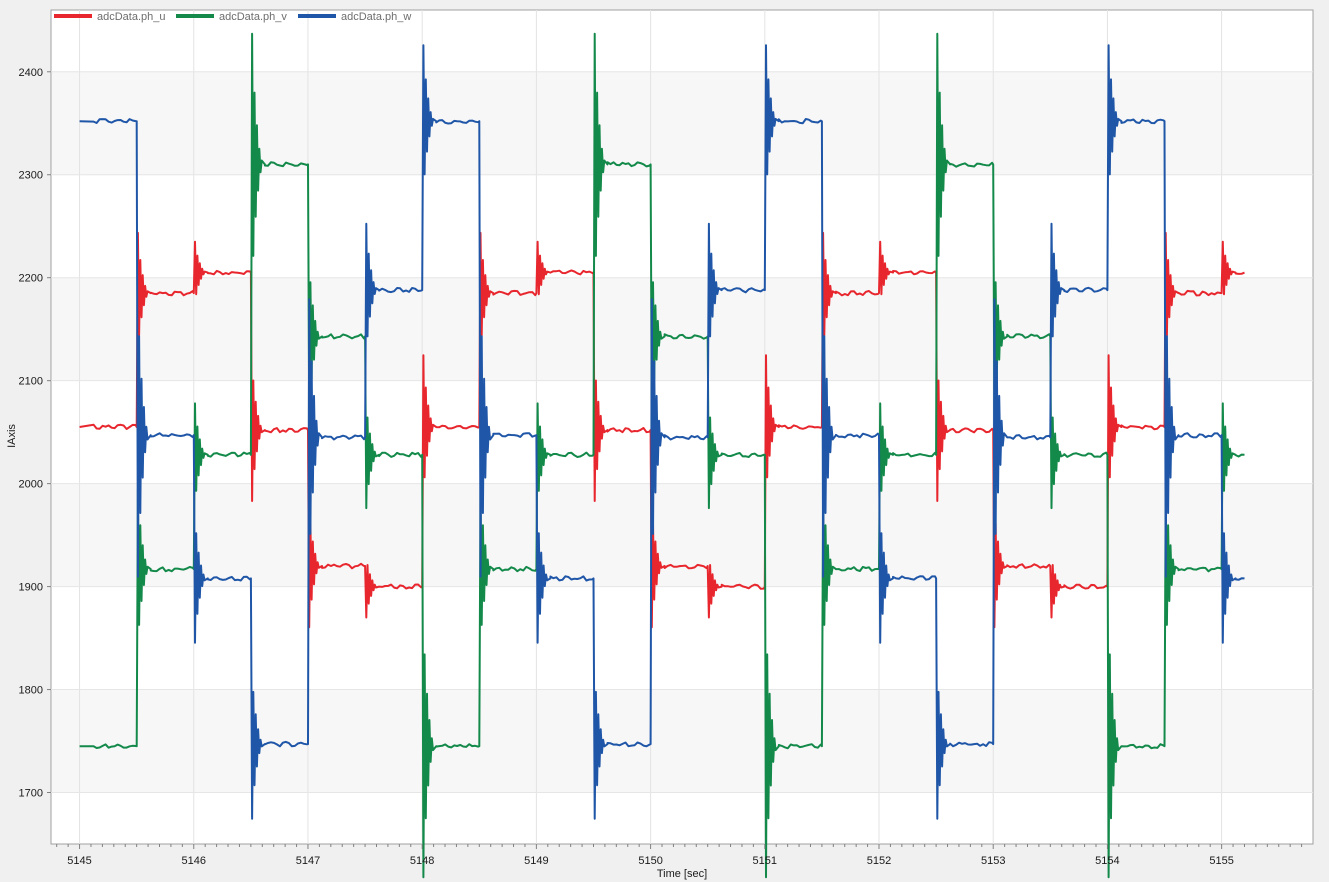 This screenshot has width=1329, height=882. I want to click on x-tick-label: 5148, so click(422, 861).